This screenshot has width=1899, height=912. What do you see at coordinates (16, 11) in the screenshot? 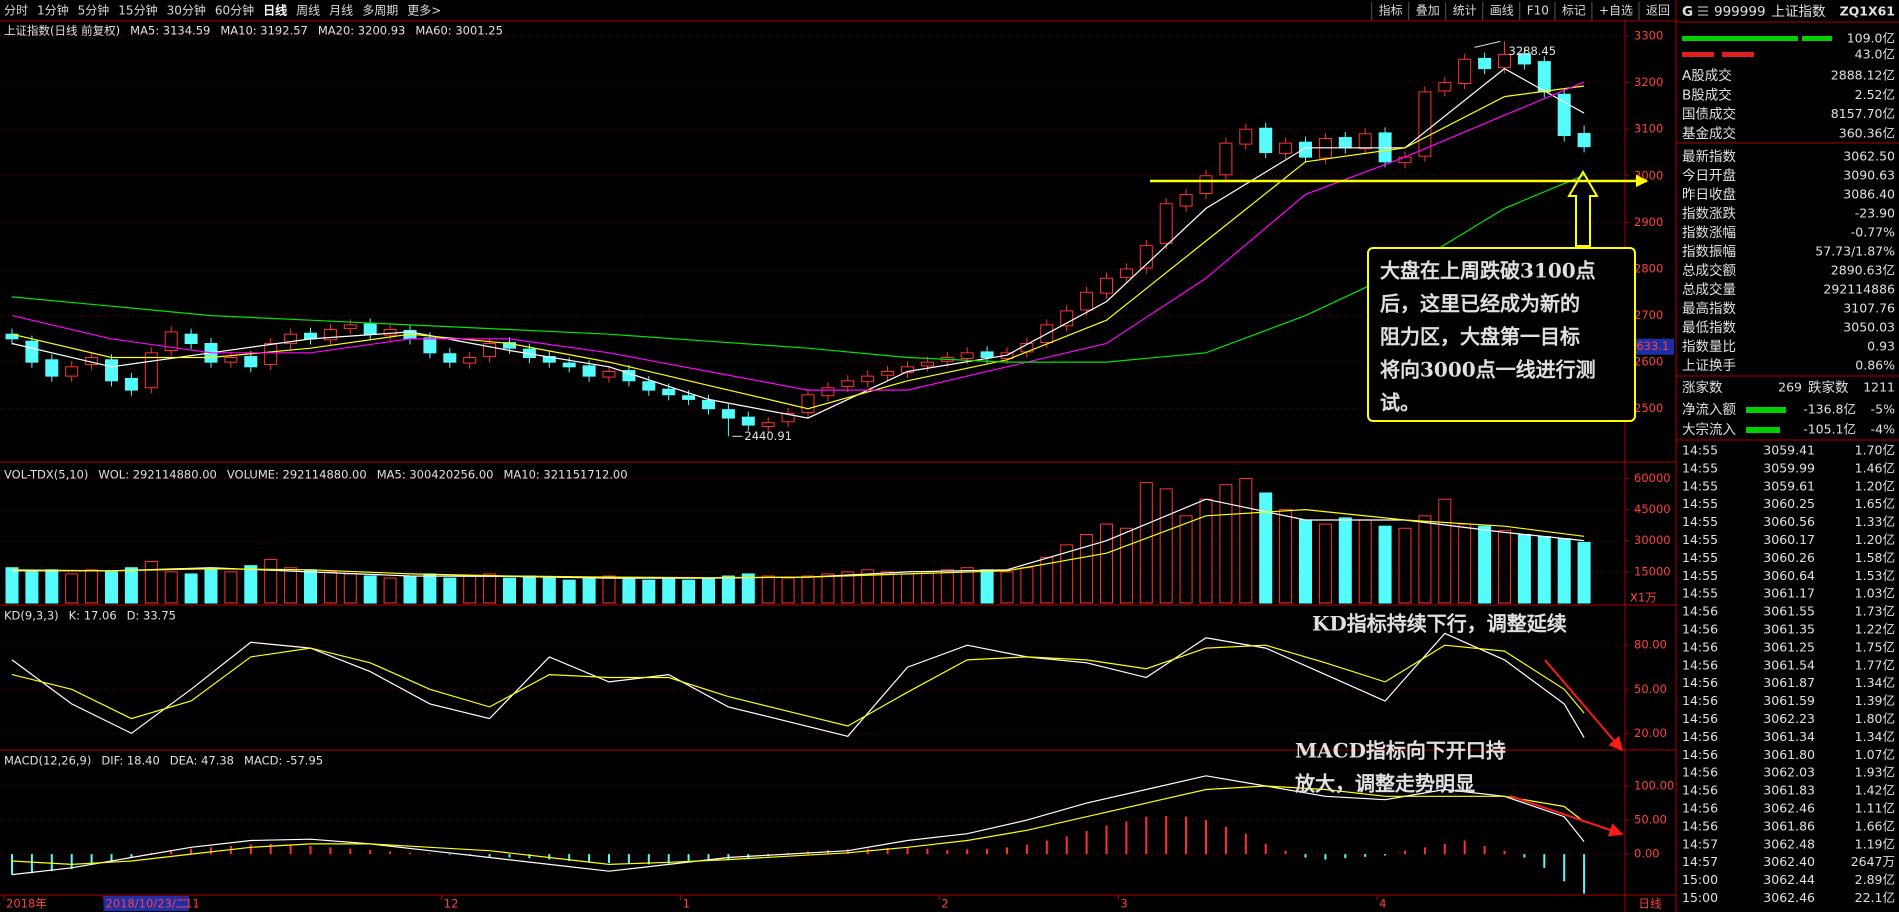
I see `period-tab: 分时` at bounding box center [16, 11].